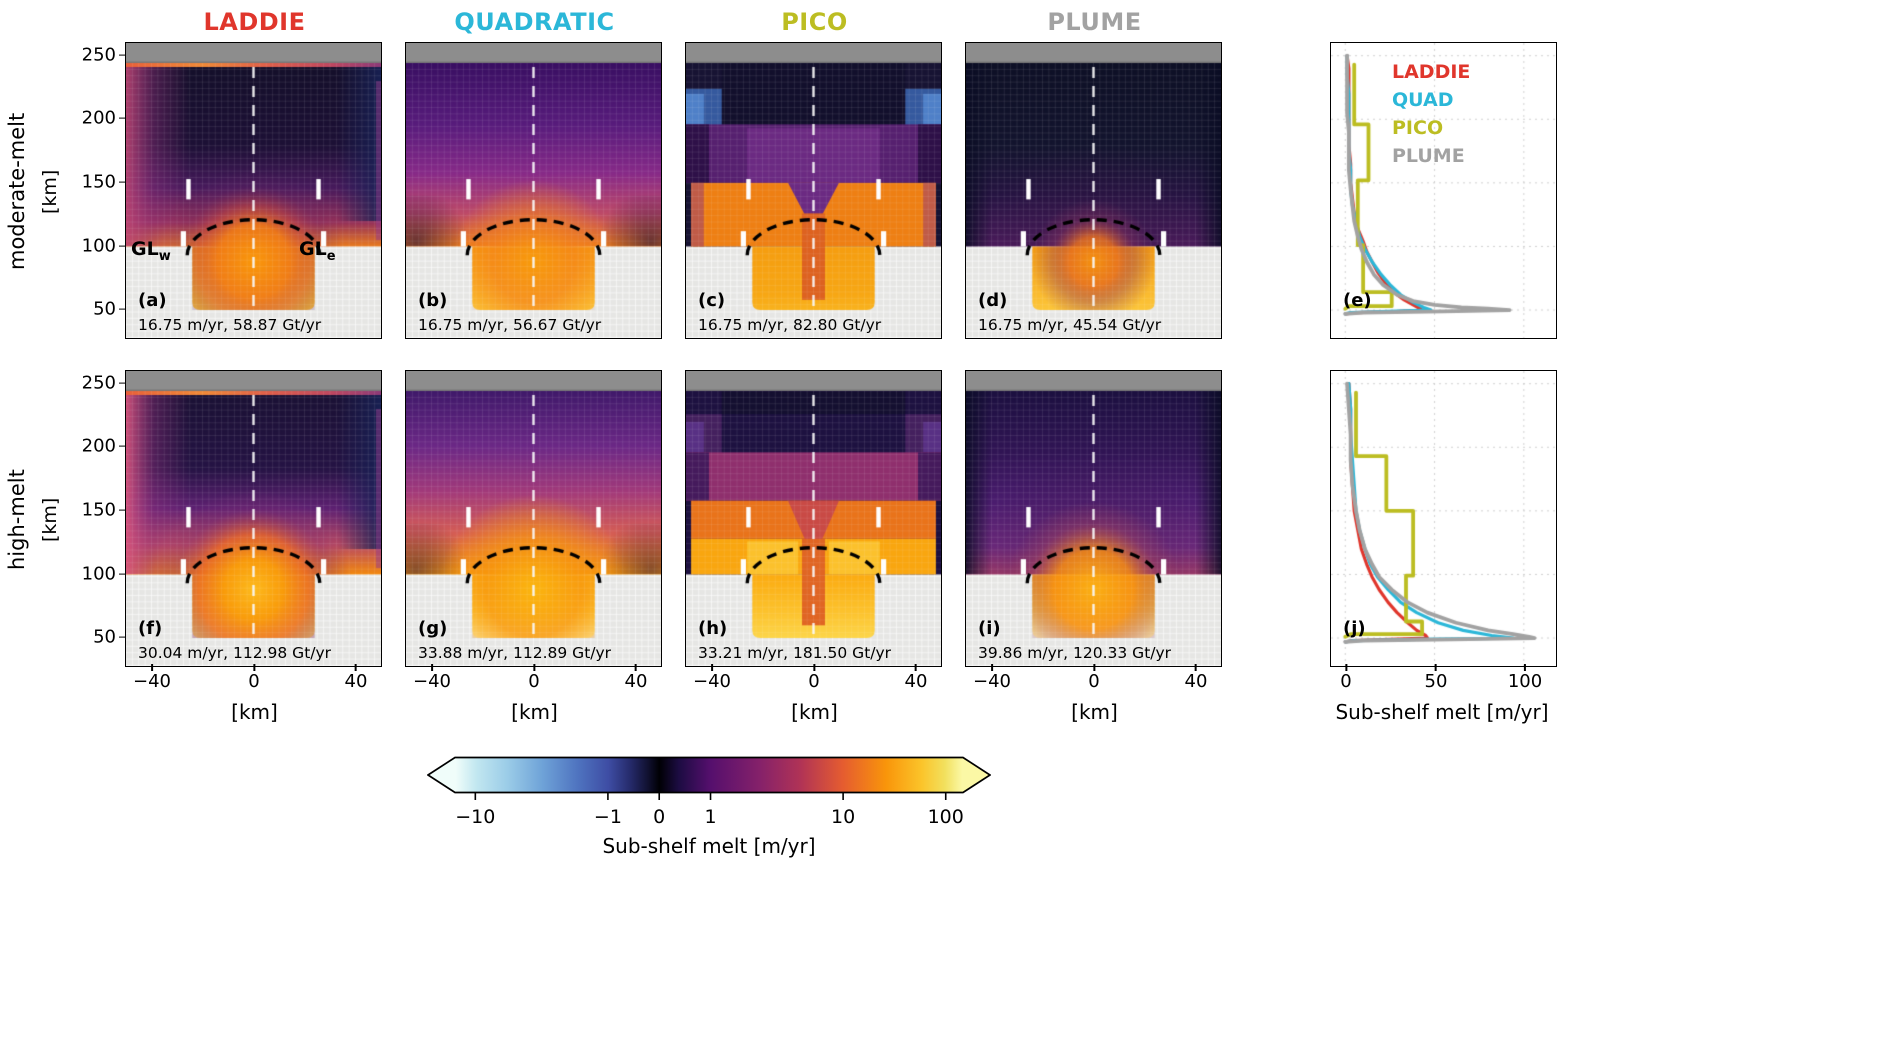  What do you see at coordinates (145, 249) in the screenshot?
I see `gl-west-text: GL` at bounding box center [145, 249].